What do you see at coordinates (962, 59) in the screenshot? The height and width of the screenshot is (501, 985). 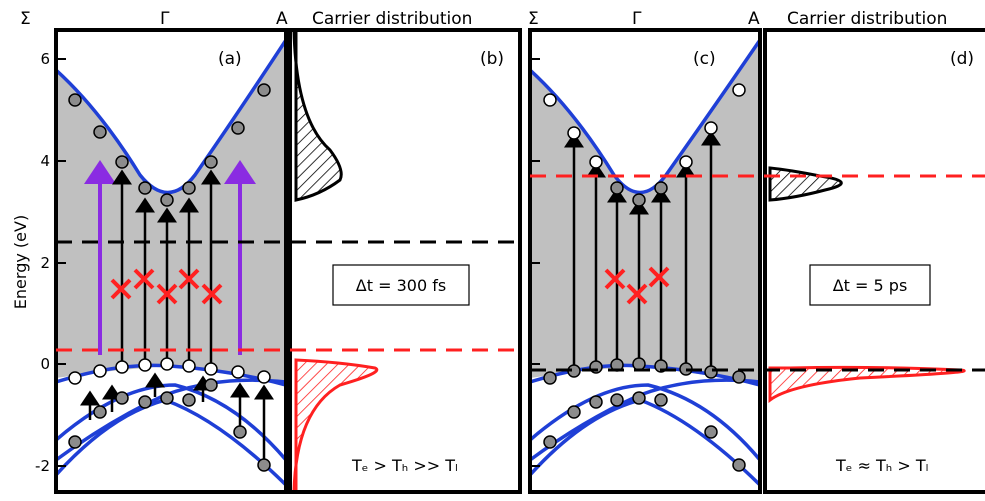 I see `panel-letter: (d)` at bounding box center [962, 59].